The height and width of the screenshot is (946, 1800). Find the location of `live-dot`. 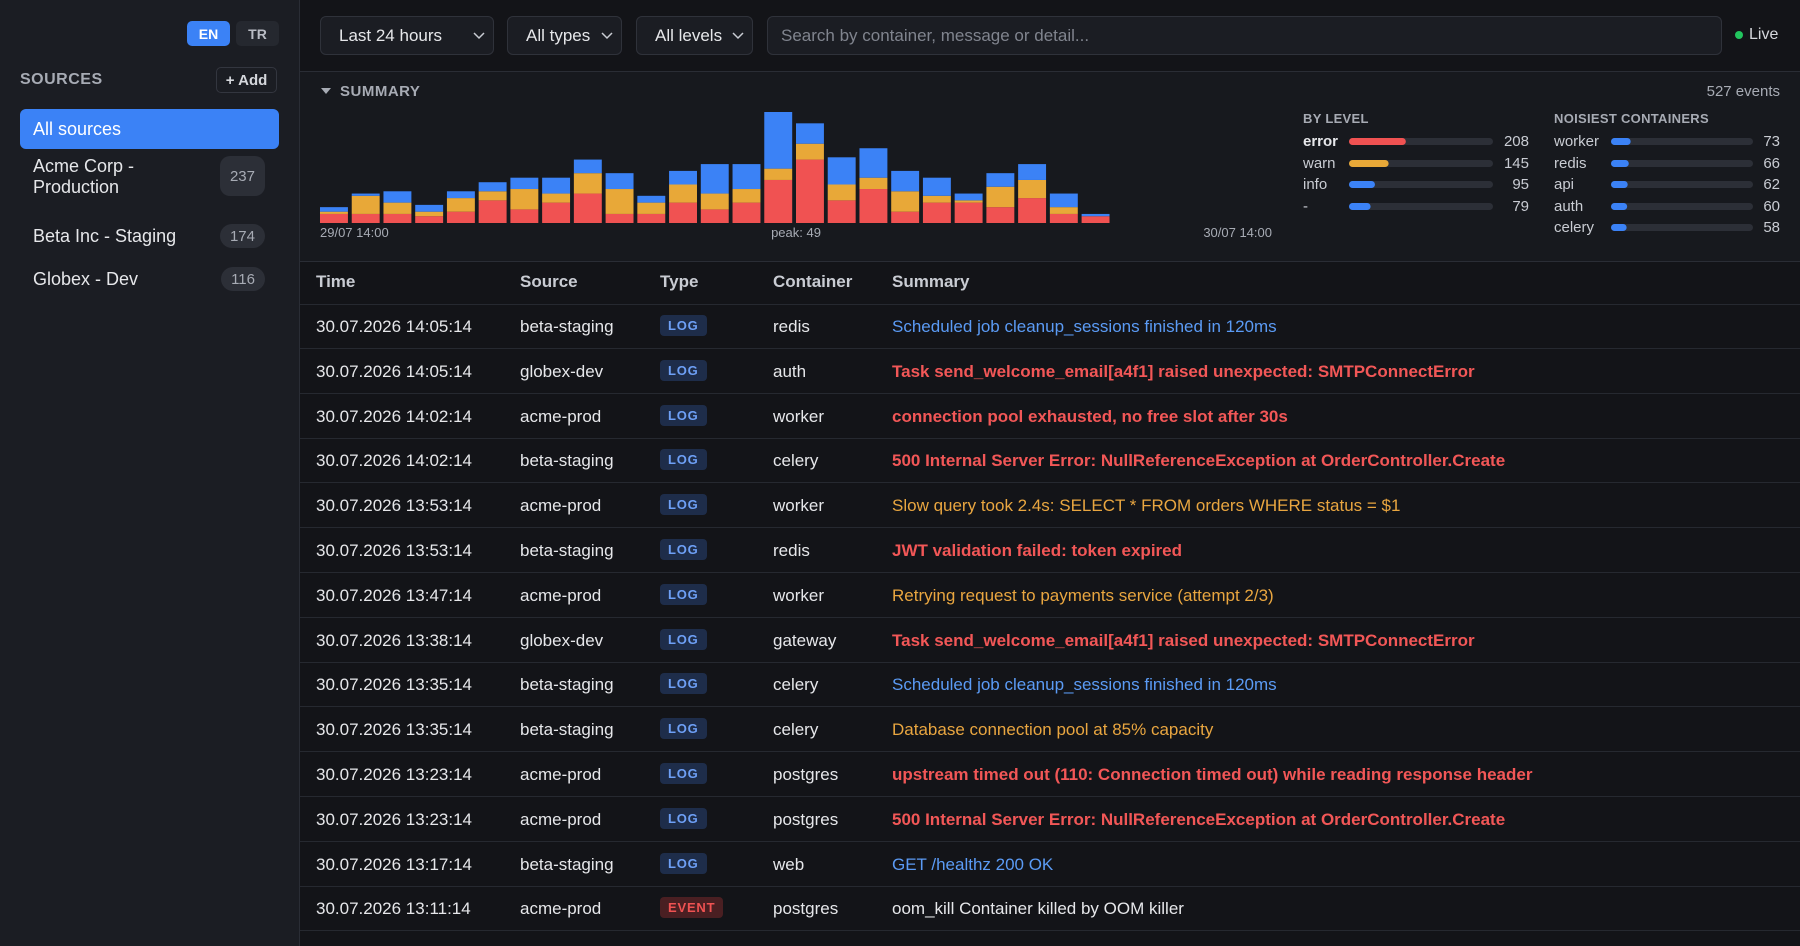

live-dot is located at coordinates (1739, 35).